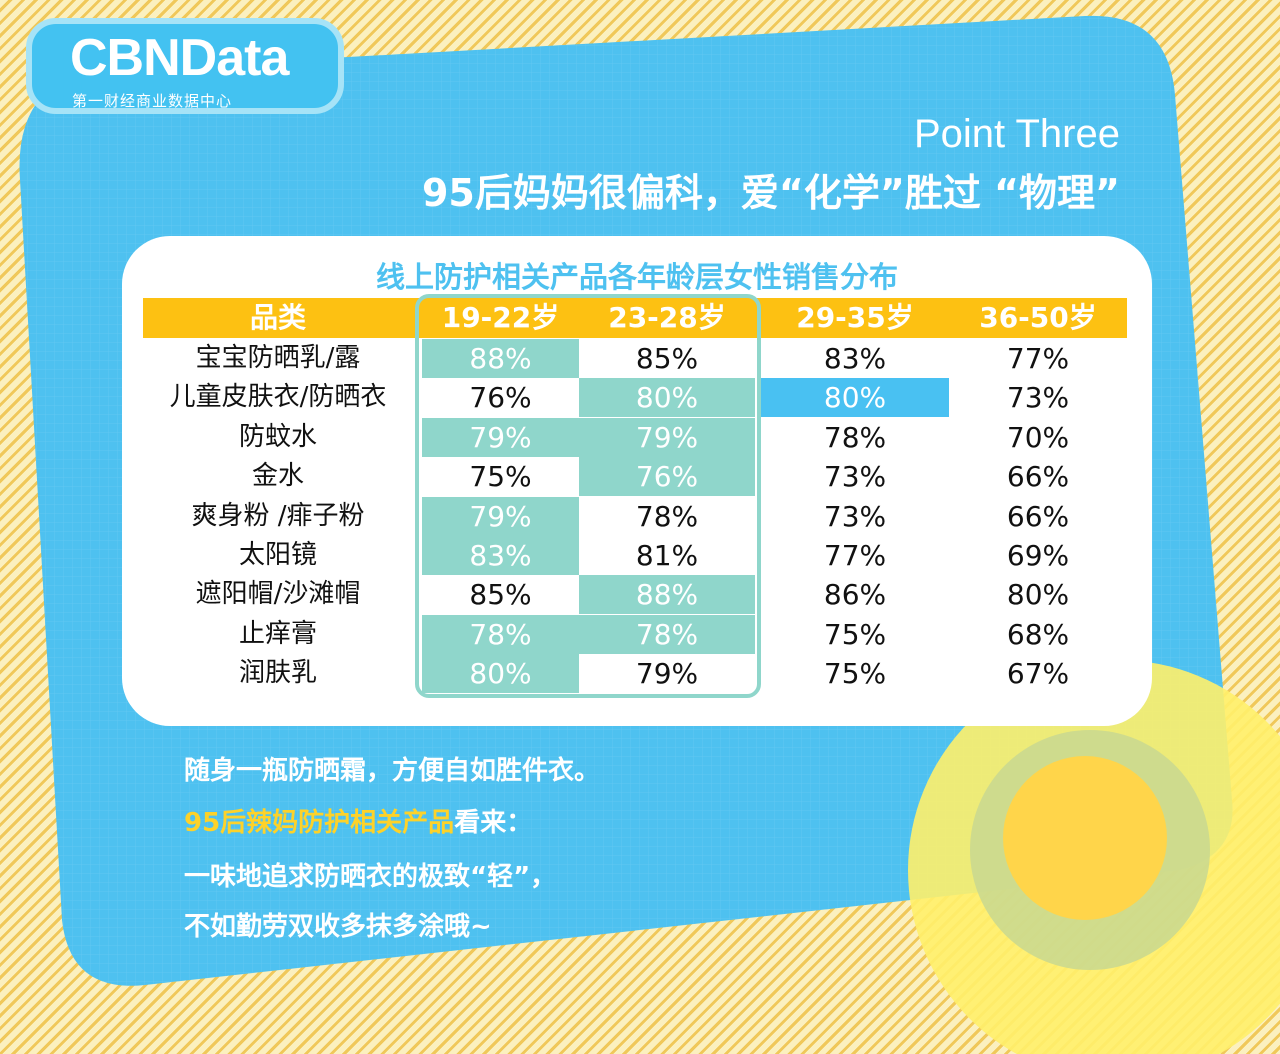 This screenshot has width=1280, height=1054. What do you see at coordinates (319, 823) in the screenshot?
I see `note-highlight: 95后辣妈防护相关产品` at bounding box center [319, 823].